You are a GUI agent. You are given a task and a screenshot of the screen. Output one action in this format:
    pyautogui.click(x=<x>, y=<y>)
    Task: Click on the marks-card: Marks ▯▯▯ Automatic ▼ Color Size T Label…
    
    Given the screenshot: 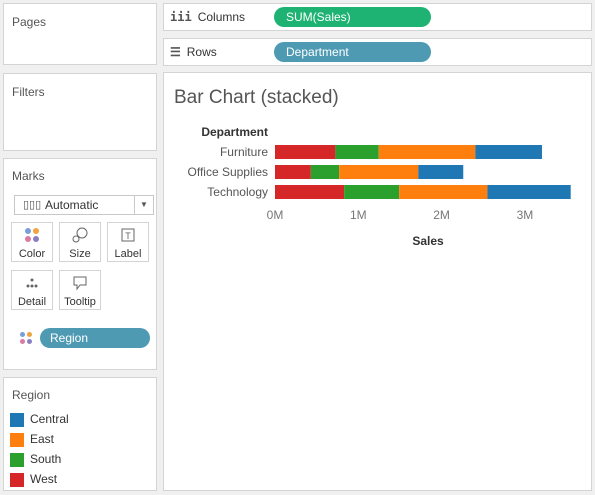 What is the action you would take?
    pyautogui.click(x=80, y=264)
    